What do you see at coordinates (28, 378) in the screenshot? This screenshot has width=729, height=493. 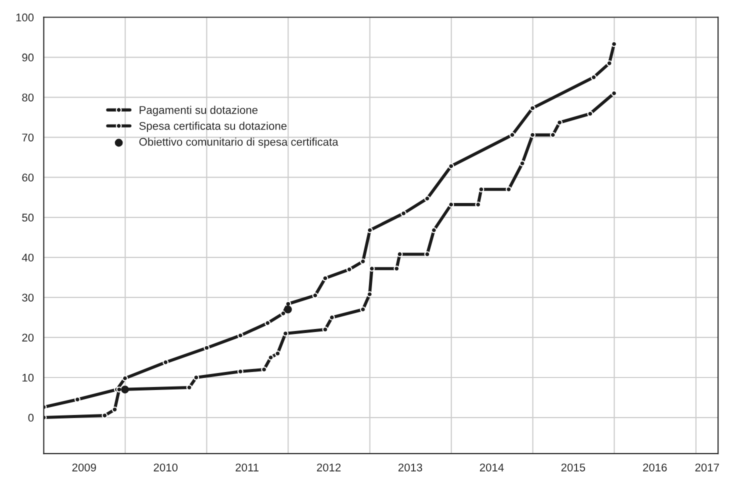 I see `y-tick-label: 10` at bounding box center [28, 378].